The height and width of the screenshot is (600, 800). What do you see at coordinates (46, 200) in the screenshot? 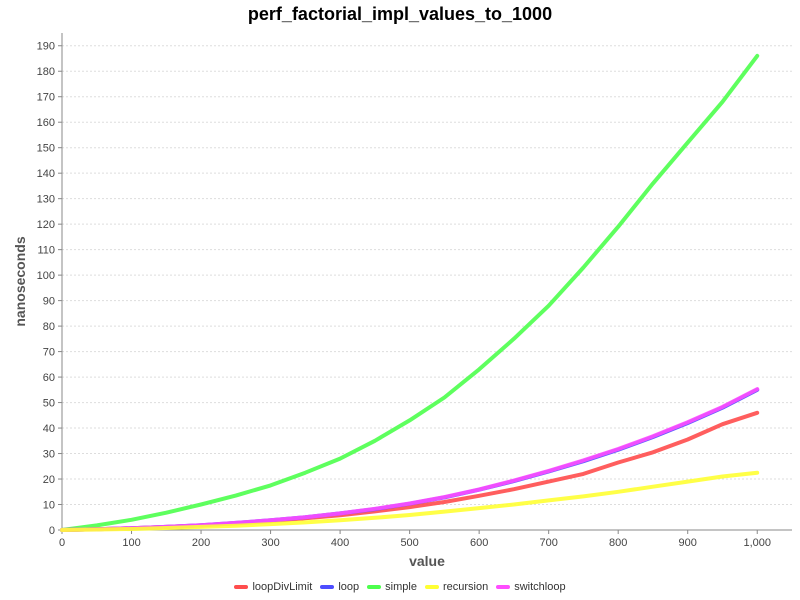
I see `y-tick-label: 130` at bounding box center [46, 200].